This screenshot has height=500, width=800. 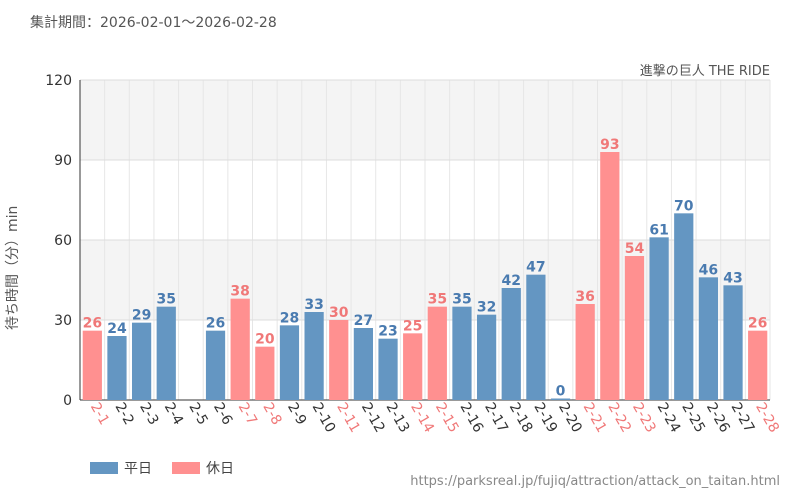 I want to click on data-label: 43, so click(x=732, y=278).